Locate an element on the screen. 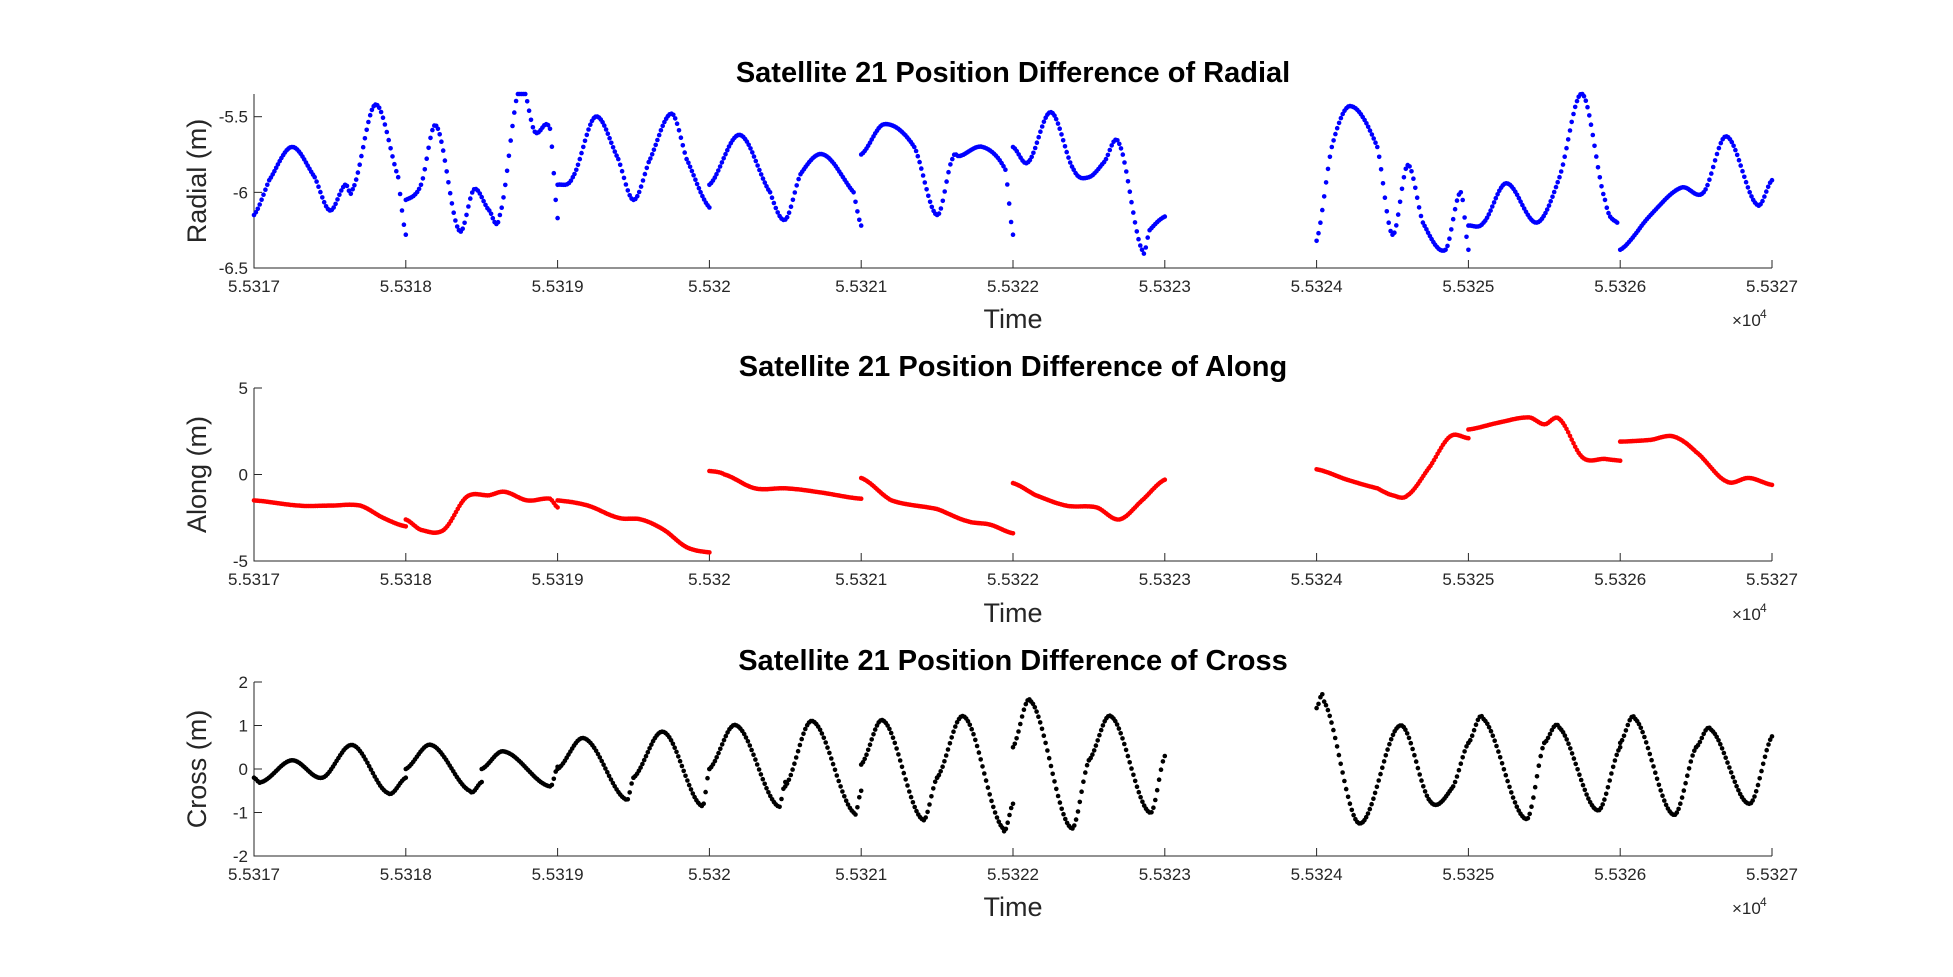  y-tick-label: -6 is located at coordinates (240, 192).